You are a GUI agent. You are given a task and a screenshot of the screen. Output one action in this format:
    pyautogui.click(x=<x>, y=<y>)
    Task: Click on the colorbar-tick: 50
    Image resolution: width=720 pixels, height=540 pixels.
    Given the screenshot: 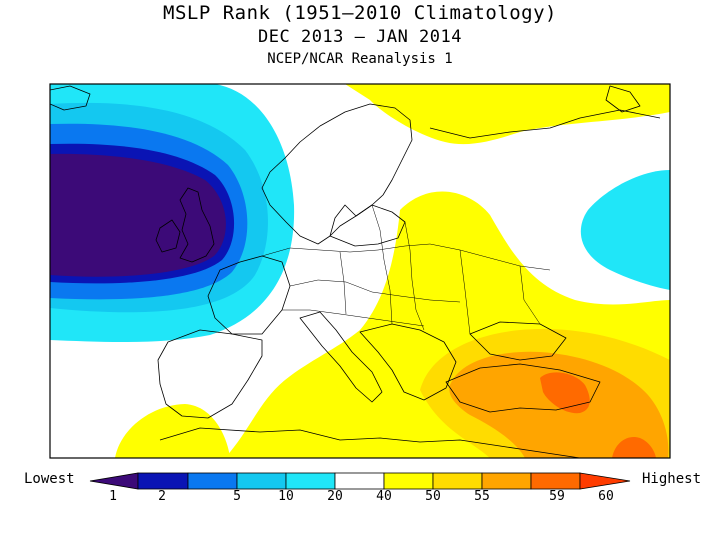 What is the action you would take?
    pyautogui.click(x=433, y=496)
    